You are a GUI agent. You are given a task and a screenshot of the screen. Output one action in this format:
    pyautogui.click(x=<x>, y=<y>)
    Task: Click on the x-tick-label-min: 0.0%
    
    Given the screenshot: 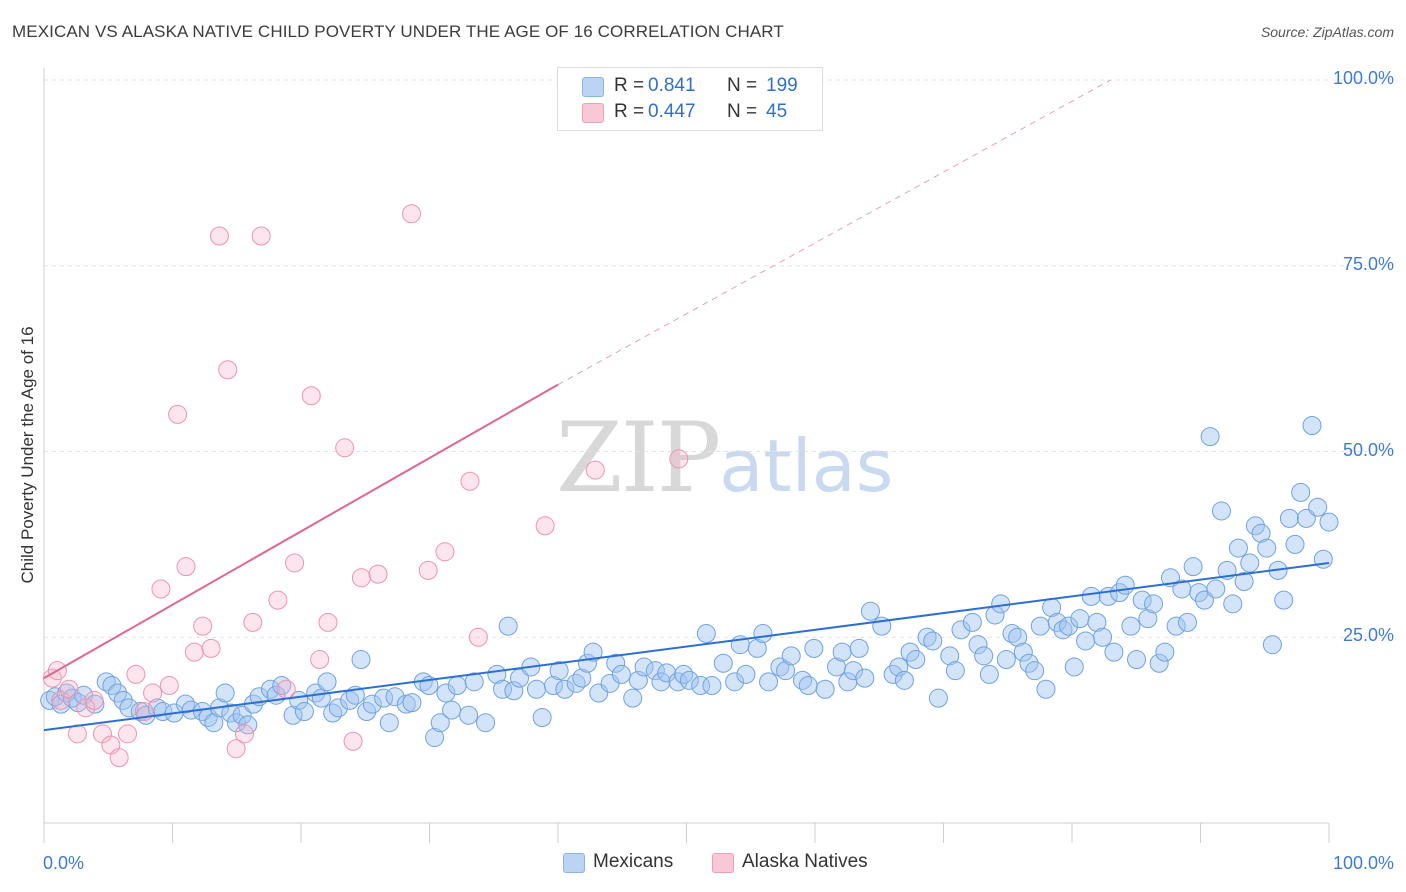 What is the action you would take?
    pyautogui.click(x=64, y=863)
    